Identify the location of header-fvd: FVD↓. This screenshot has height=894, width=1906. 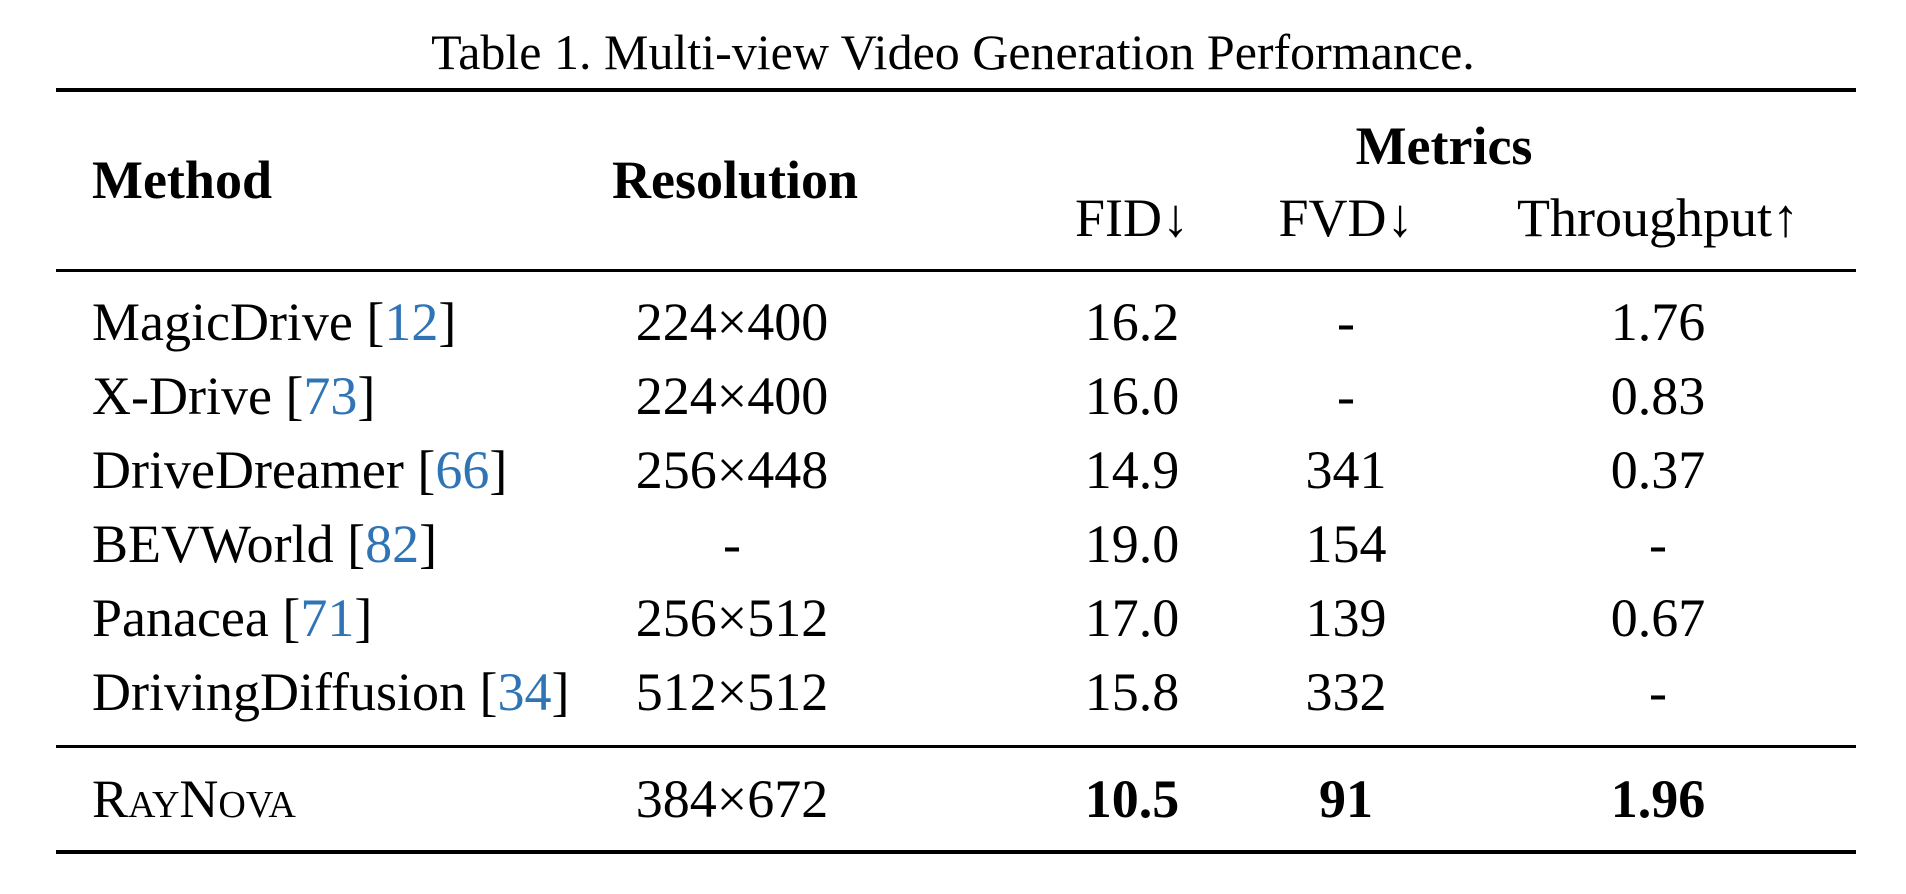
(1346, 218).